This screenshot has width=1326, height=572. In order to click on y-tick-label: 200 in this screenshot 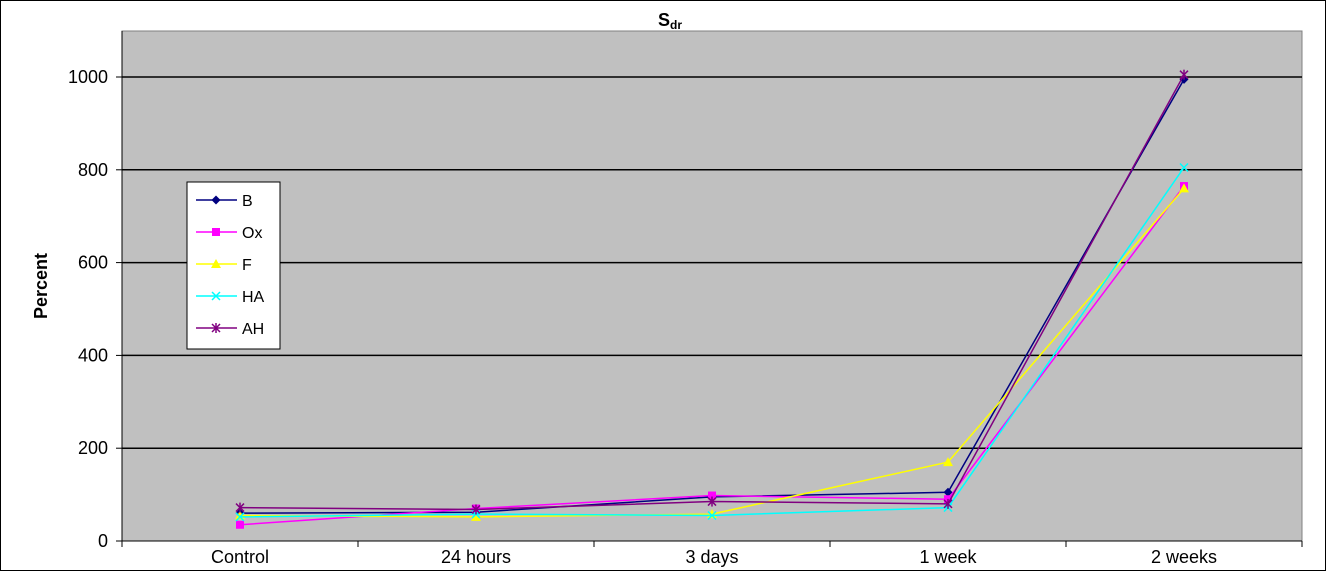, I will do `click(93, 448)`.